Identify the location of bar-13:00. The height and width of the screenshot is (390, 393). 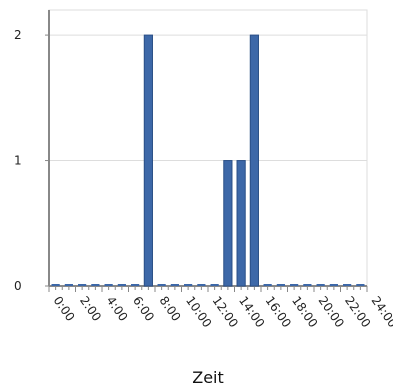
(228, 223).